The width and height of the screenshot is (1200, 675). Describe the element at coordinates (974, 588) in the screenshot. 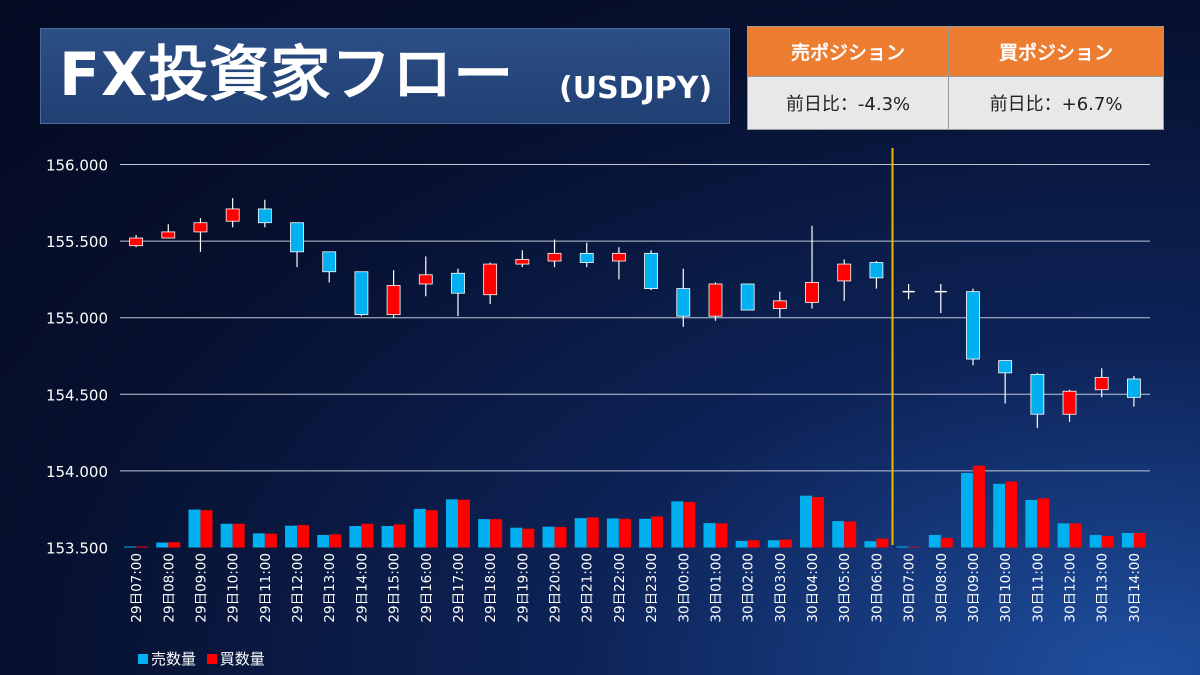

I see `x-tick-label: 30日09:00` at that location.